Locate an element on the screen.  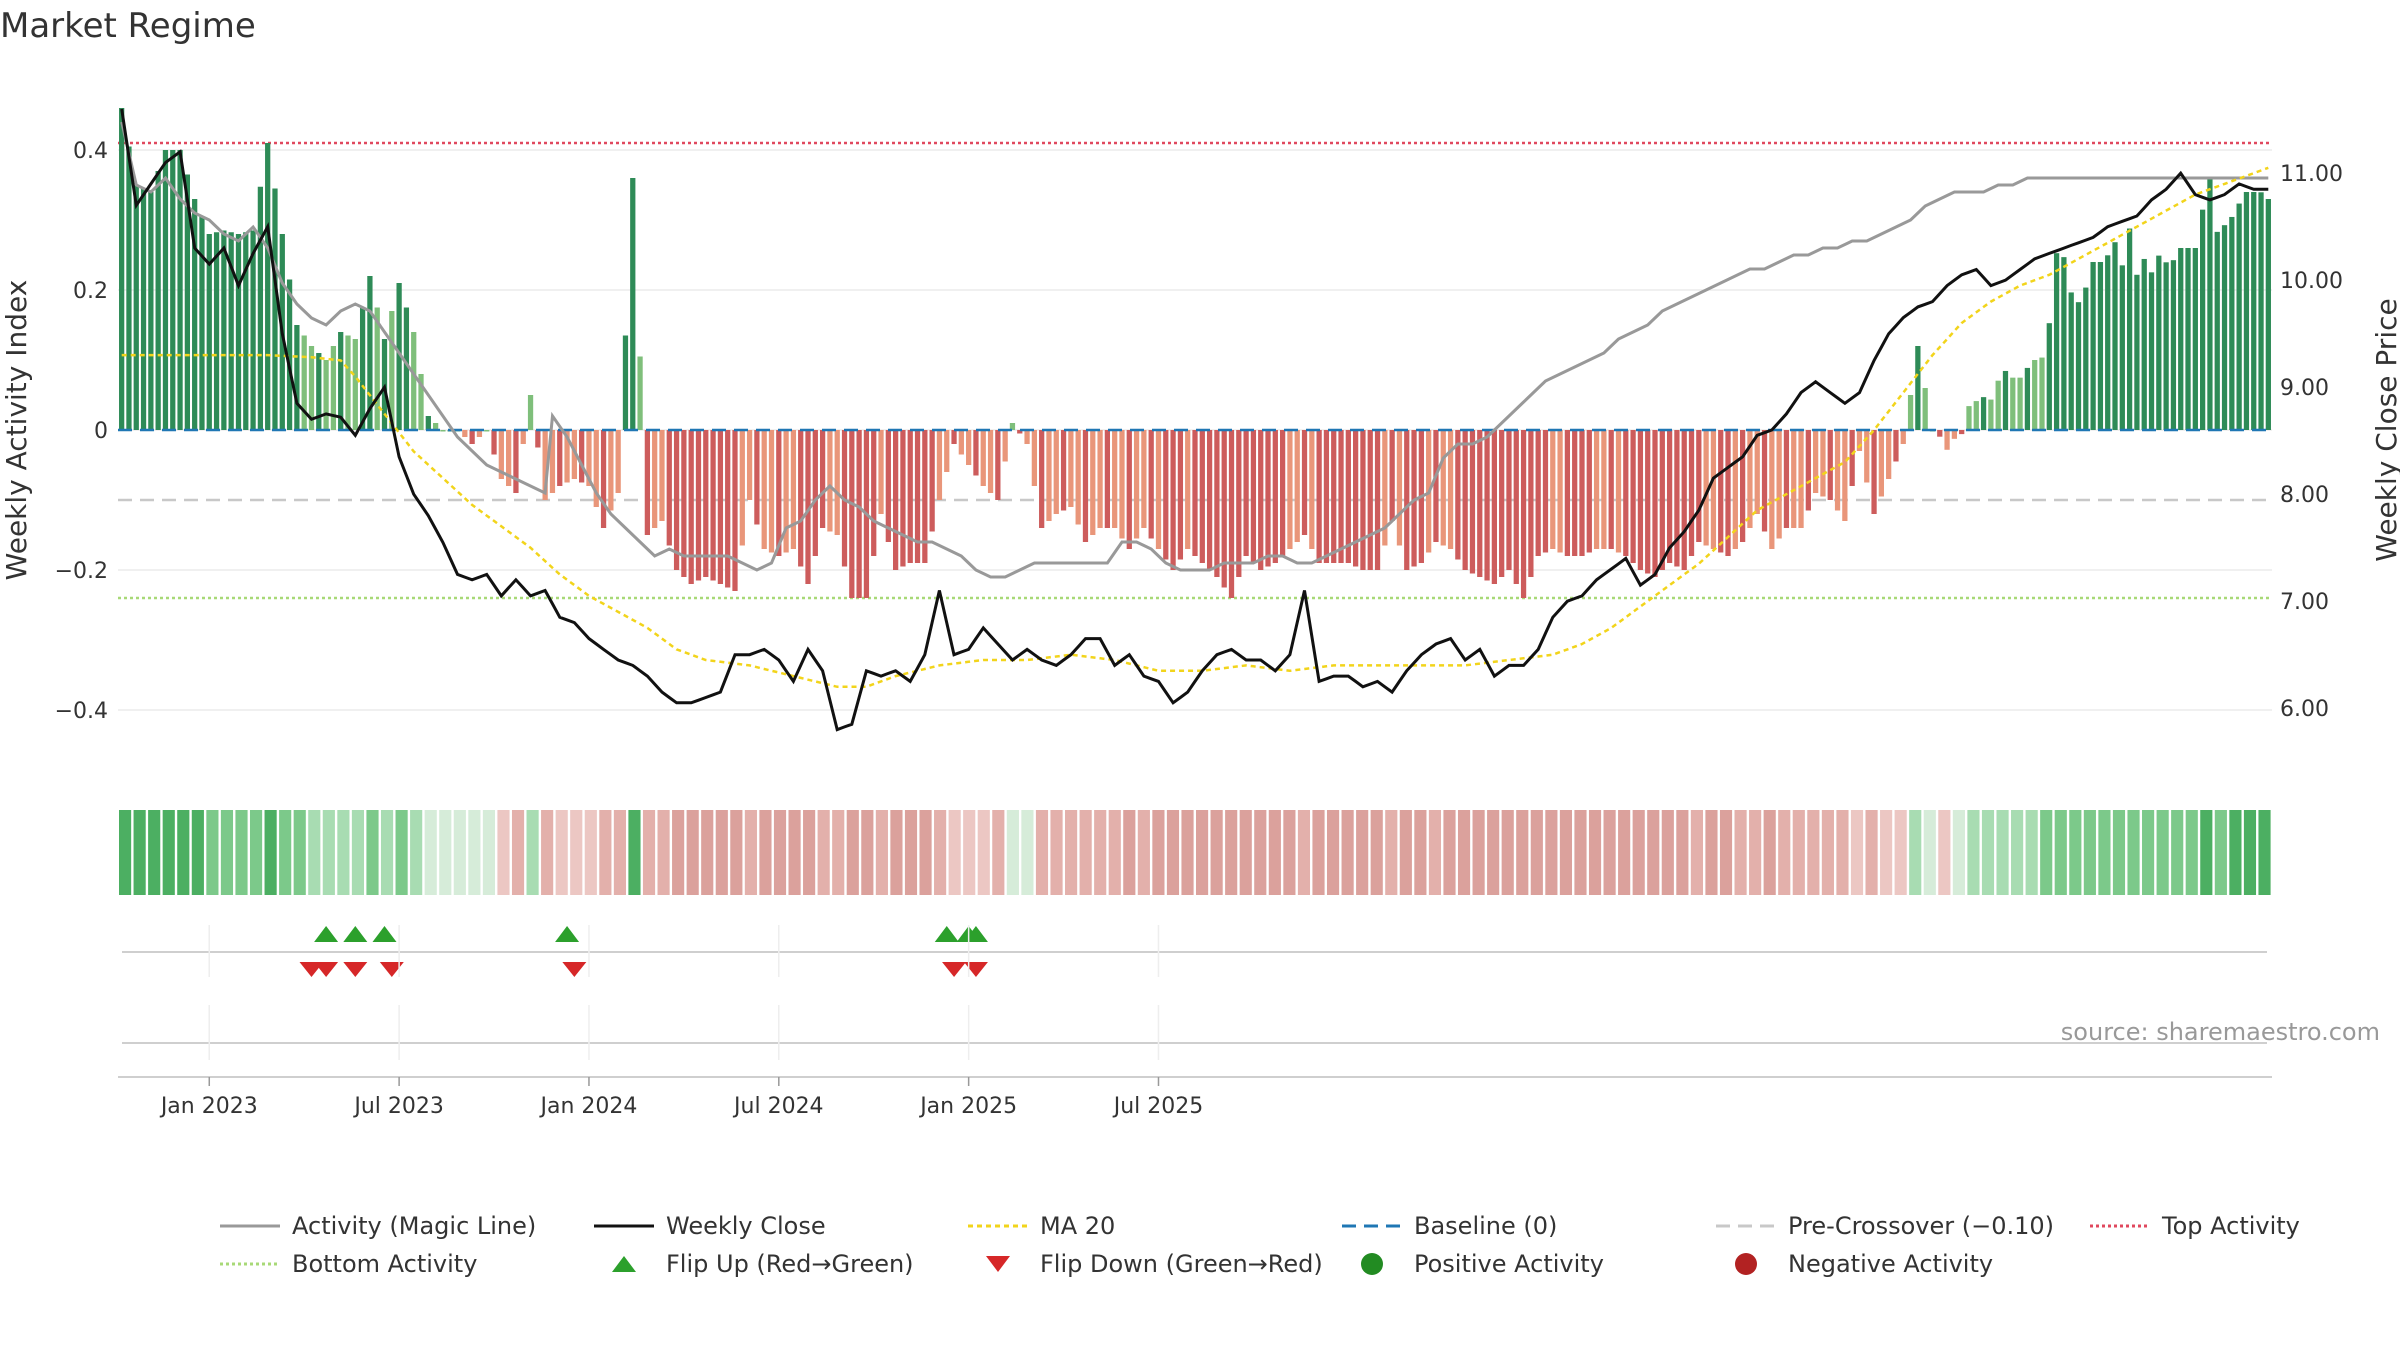
flip-up-marker is located at coordinates (975, 934).